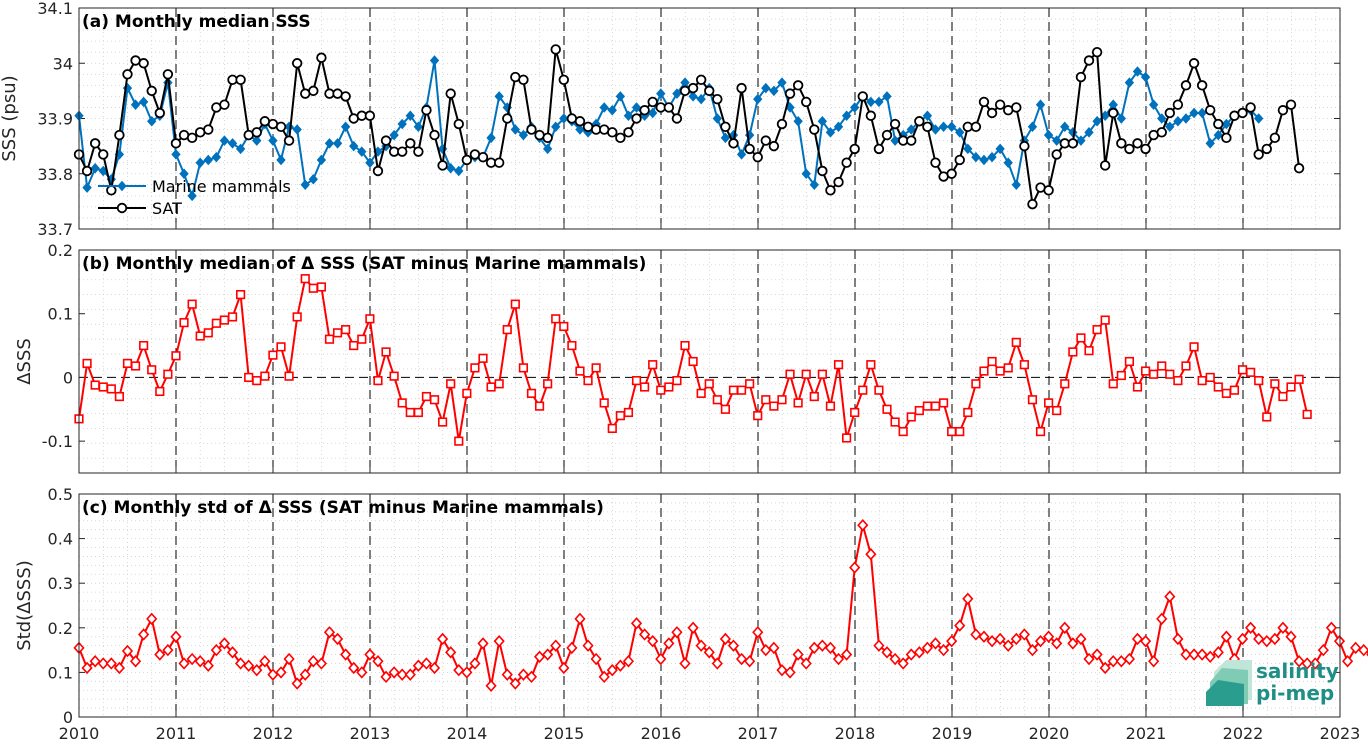 This screenshot has width=1368, height=745. What do you see at coordinates (10, 118) in the screenshot?
I see `y-axis-label: SSS (psu)` at bounding box center [10, 118].